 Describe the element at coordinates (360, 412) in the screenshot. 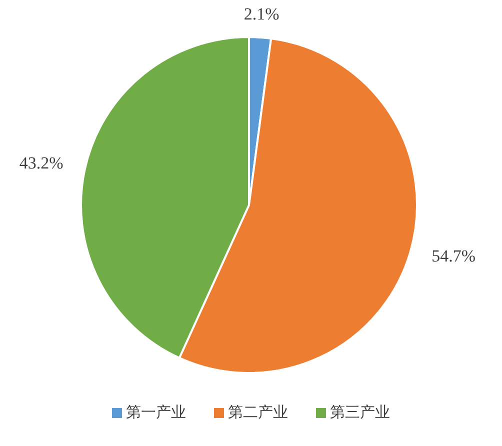

I see `legend-label: 第三产业` at that location.